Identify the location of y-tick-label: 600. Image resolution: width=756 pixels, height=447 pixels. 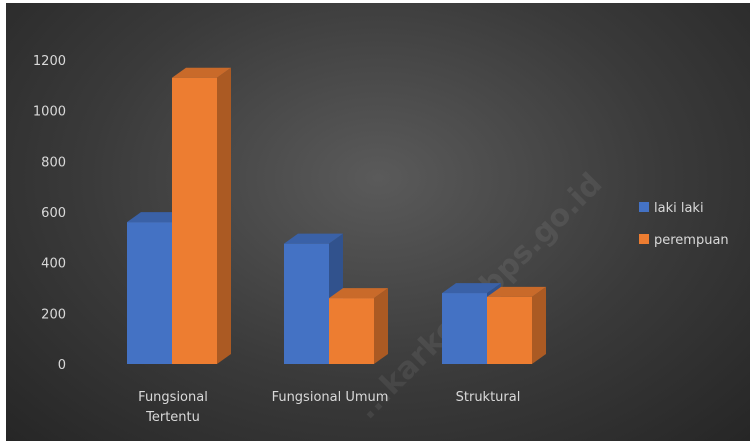
(53, 213).